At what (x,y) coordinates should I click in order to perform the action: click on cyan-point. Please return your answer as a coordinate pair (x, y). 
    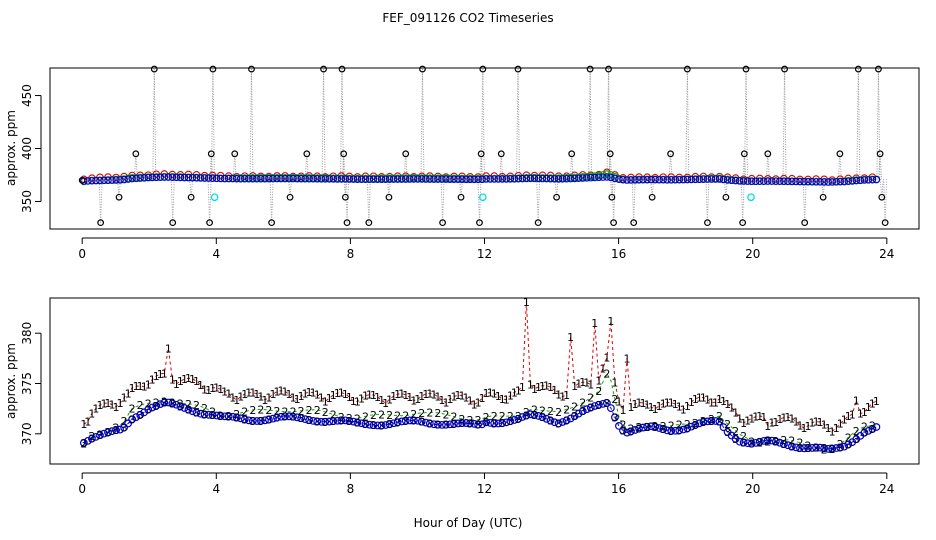
    Looking at the image, I should click on (214, 197).